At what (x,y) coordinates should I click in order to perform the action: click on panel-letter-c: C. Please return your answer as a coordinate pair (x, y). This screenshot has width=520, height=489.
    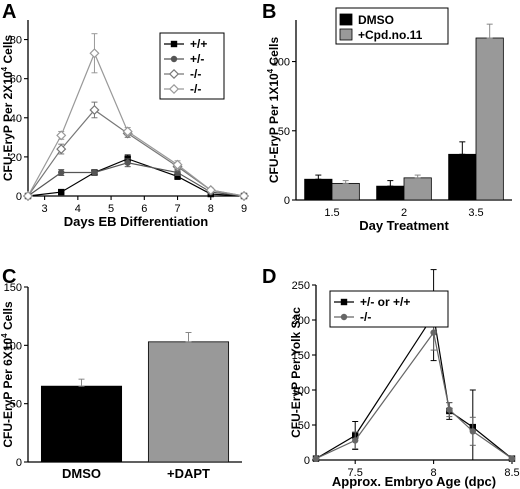
    Looking at the image, I should click on (9, 277).